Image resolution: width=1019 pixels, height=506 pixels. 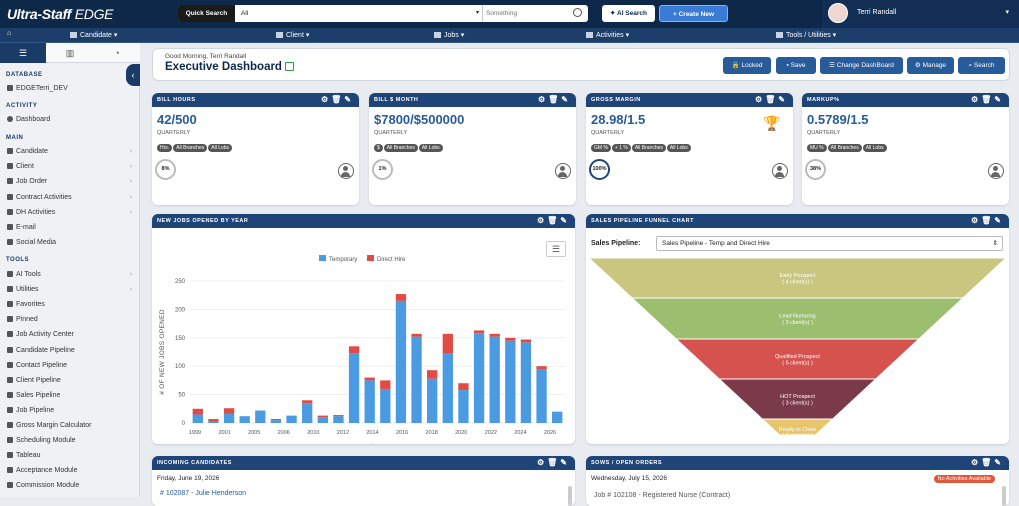 I want to click on sidebar-item-tableau: Tableau, so click(x=71, y=455).